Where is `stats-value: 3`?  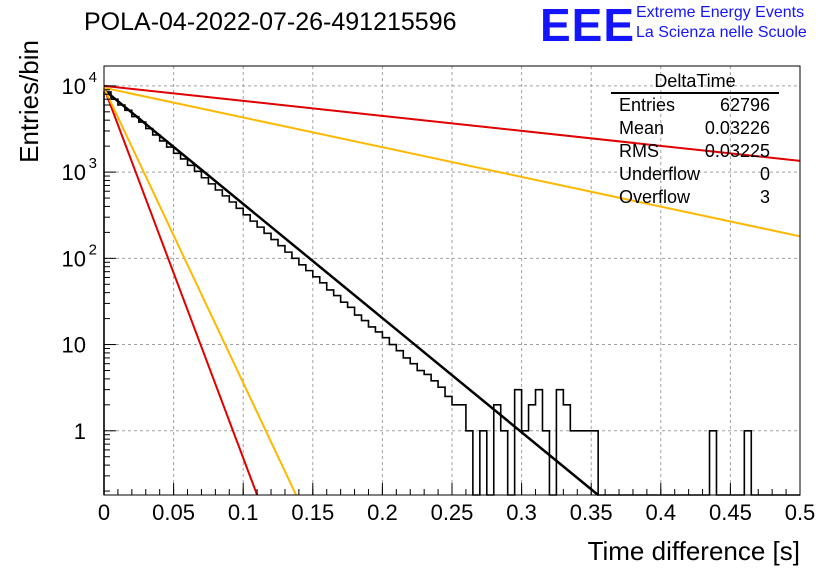 stats-value: 3 is located at coordinates (764, 197).